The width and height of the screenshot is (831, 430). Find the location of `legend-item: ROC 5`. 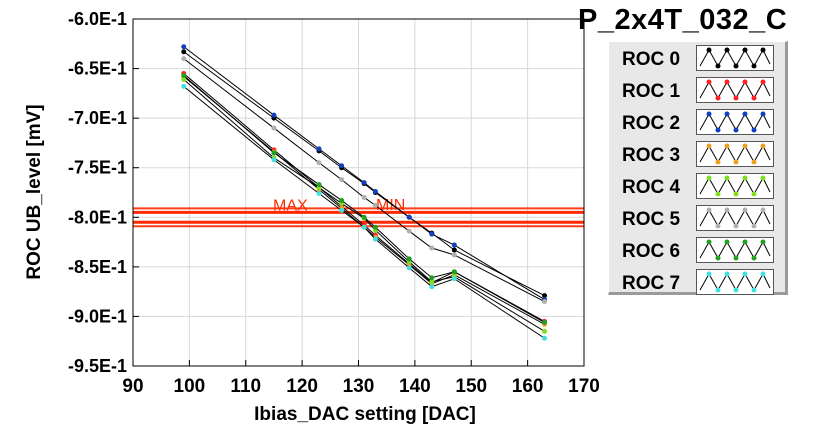

legend-item: ROC 5 is located at coordinates (699, 219).